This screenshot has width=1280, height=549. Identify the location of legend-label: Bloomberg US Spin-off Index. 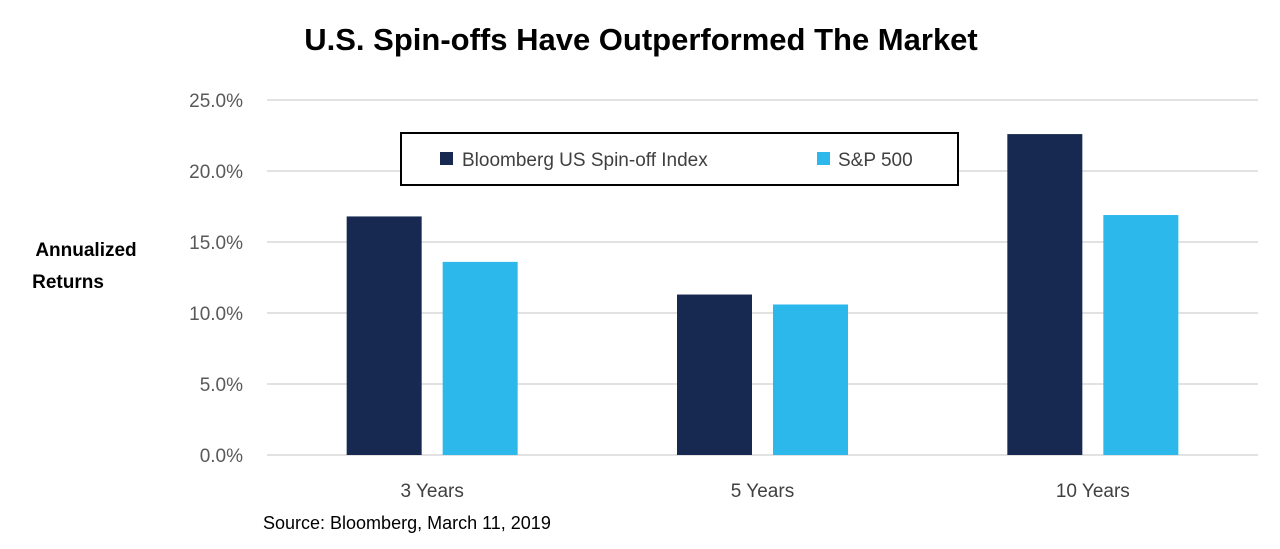
(585, 160).